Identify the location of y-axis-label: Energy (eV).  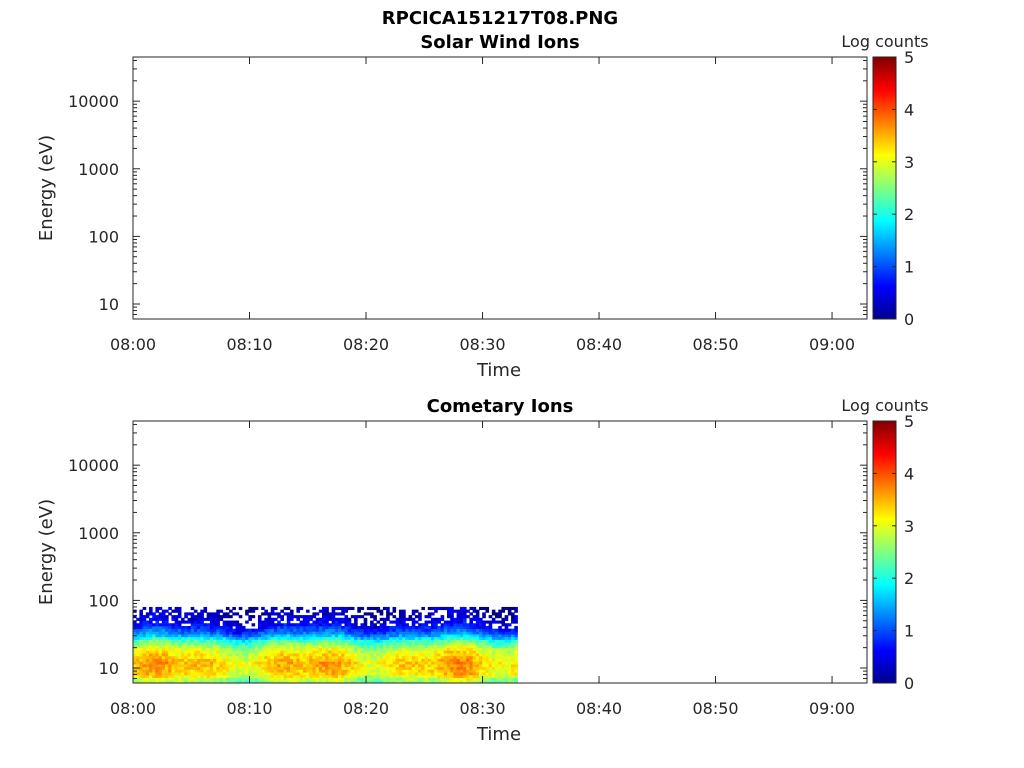
(46, 552).